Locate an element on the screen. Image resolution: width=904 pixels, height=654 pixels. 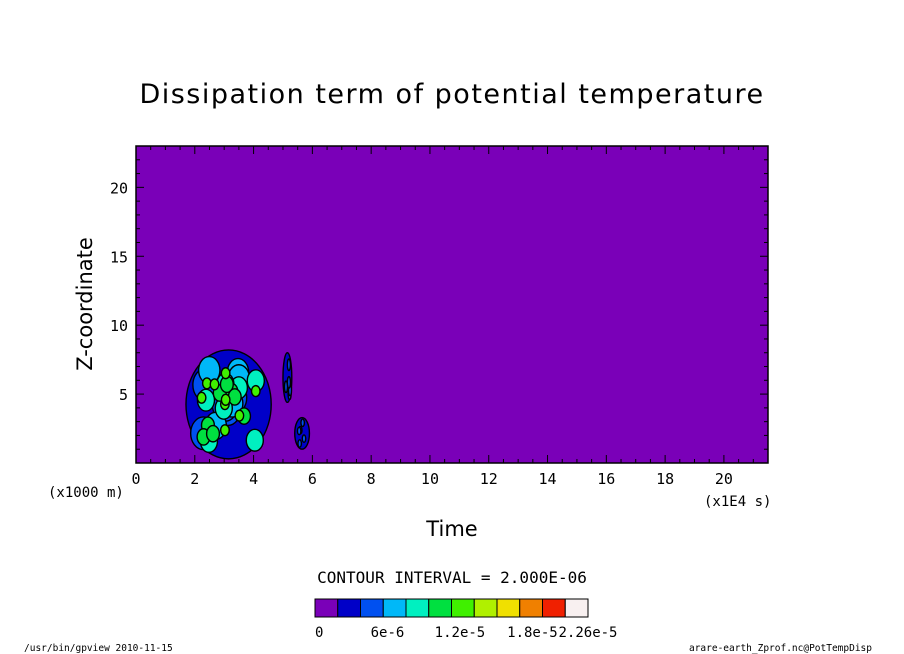
x-tick-label: 6 is located at coordinates (312, 479).